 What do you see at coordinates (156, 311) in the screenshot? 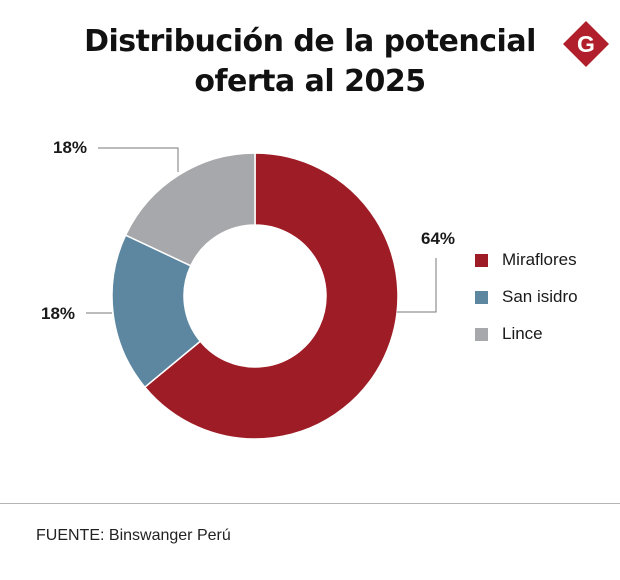
I see `slice-san-isidro` at bounding box center [156, 311].